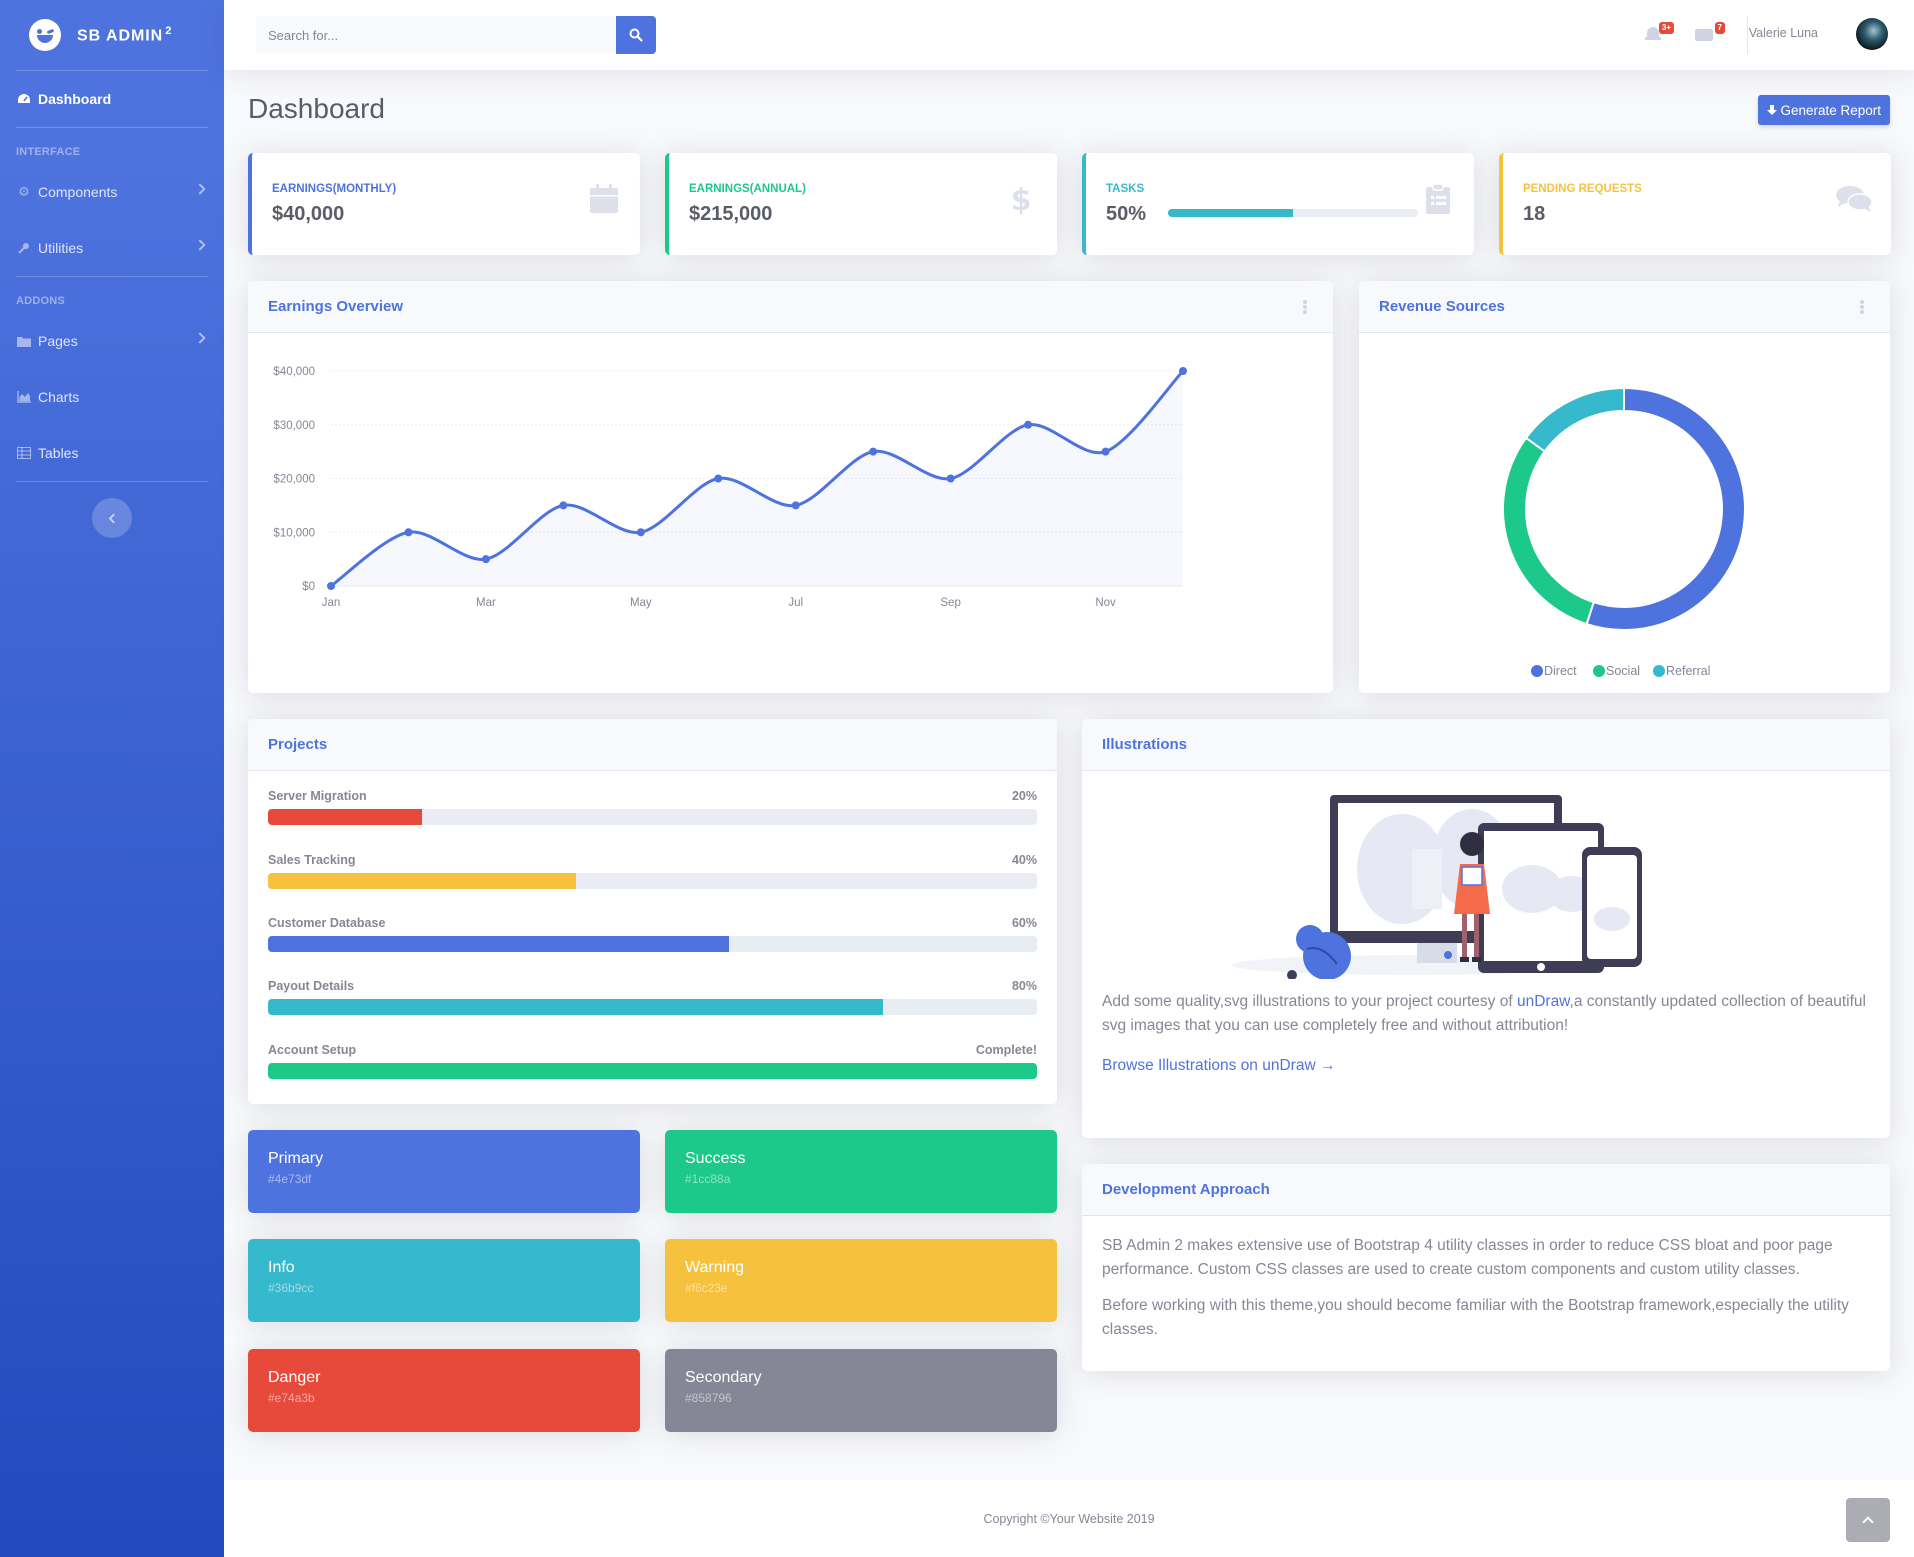 Image resolution: width=1914 pixels, height=1557 pixels. What do you see at coordinates (334, 189) in the screenshot?
I see `stat-label: EARNINGS(MONTHLY)` at bounding box center [334, 189].